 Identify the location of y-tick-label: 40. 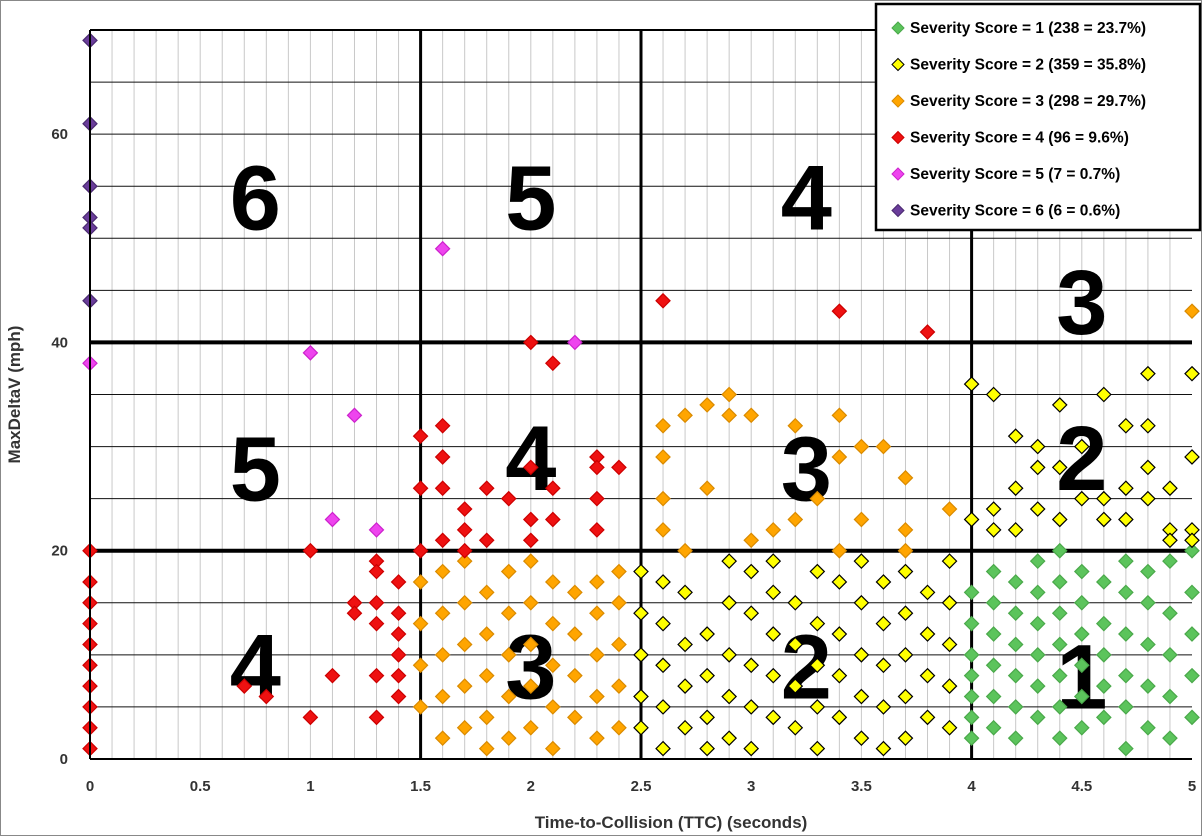
(59, 342).